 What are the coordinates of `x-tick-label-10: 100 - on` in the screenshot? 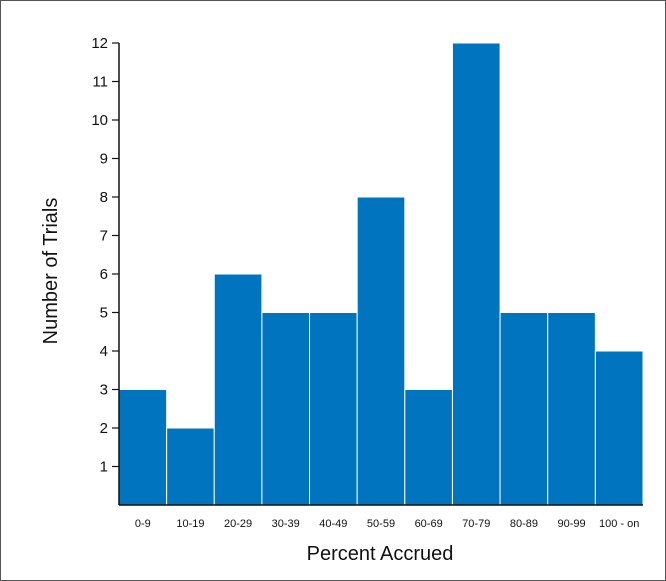 It's located at (619, 524).